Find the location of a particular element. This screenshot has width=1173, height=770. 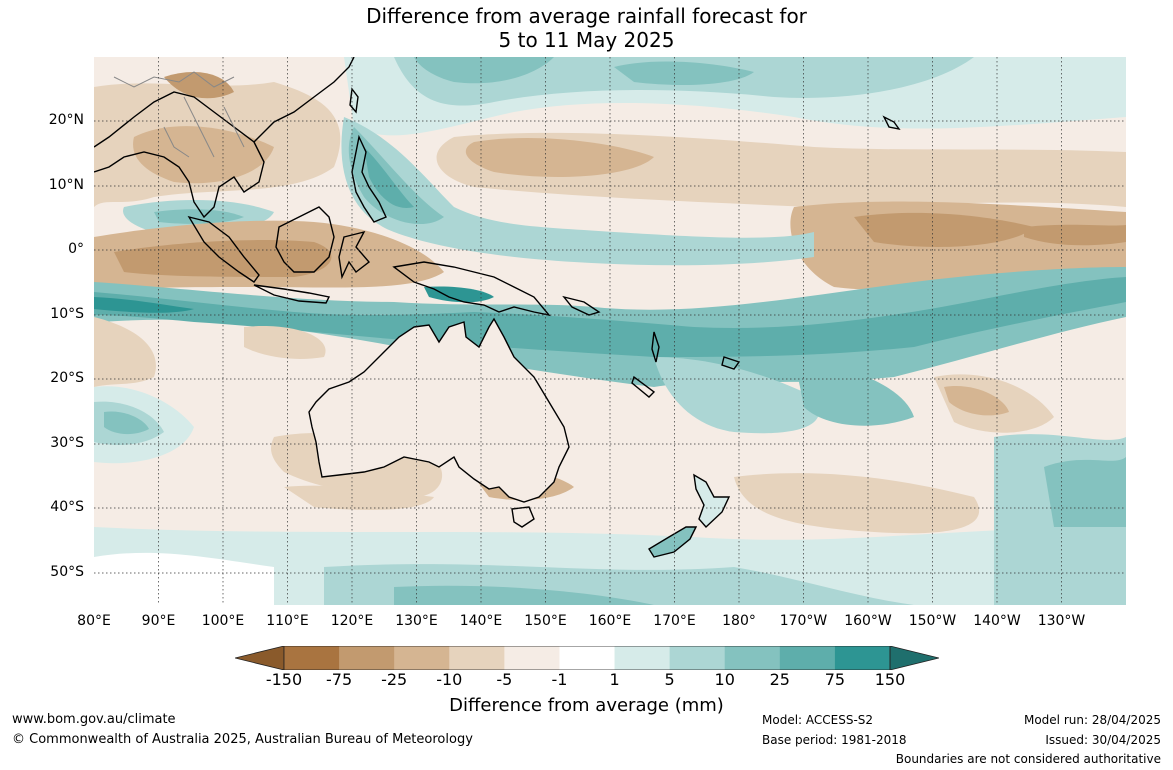

lon-label-150e: 150°E is located at coordinates (545, 621).